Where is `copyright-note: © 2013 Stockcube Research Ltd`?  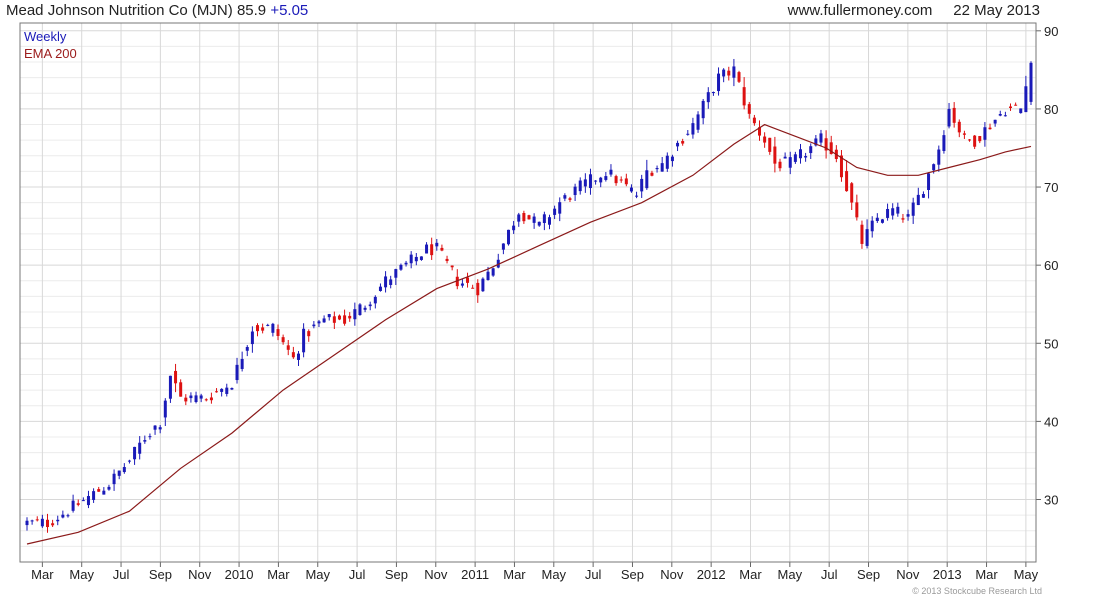
copyright-note: © 2013 Stockcube Research Ltd is located at coordinates (977, 591).